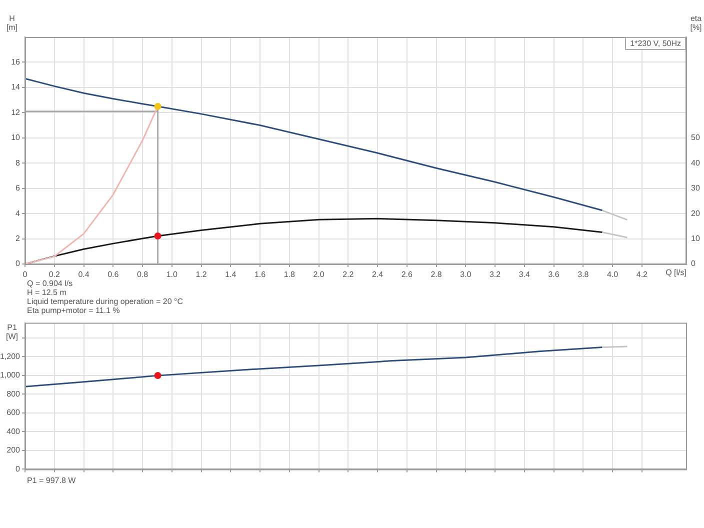  What do you see at coordinates (584, 275) in the screenshot?
I see `x-tick-label: 3.8` at bounding box center [584, 275].